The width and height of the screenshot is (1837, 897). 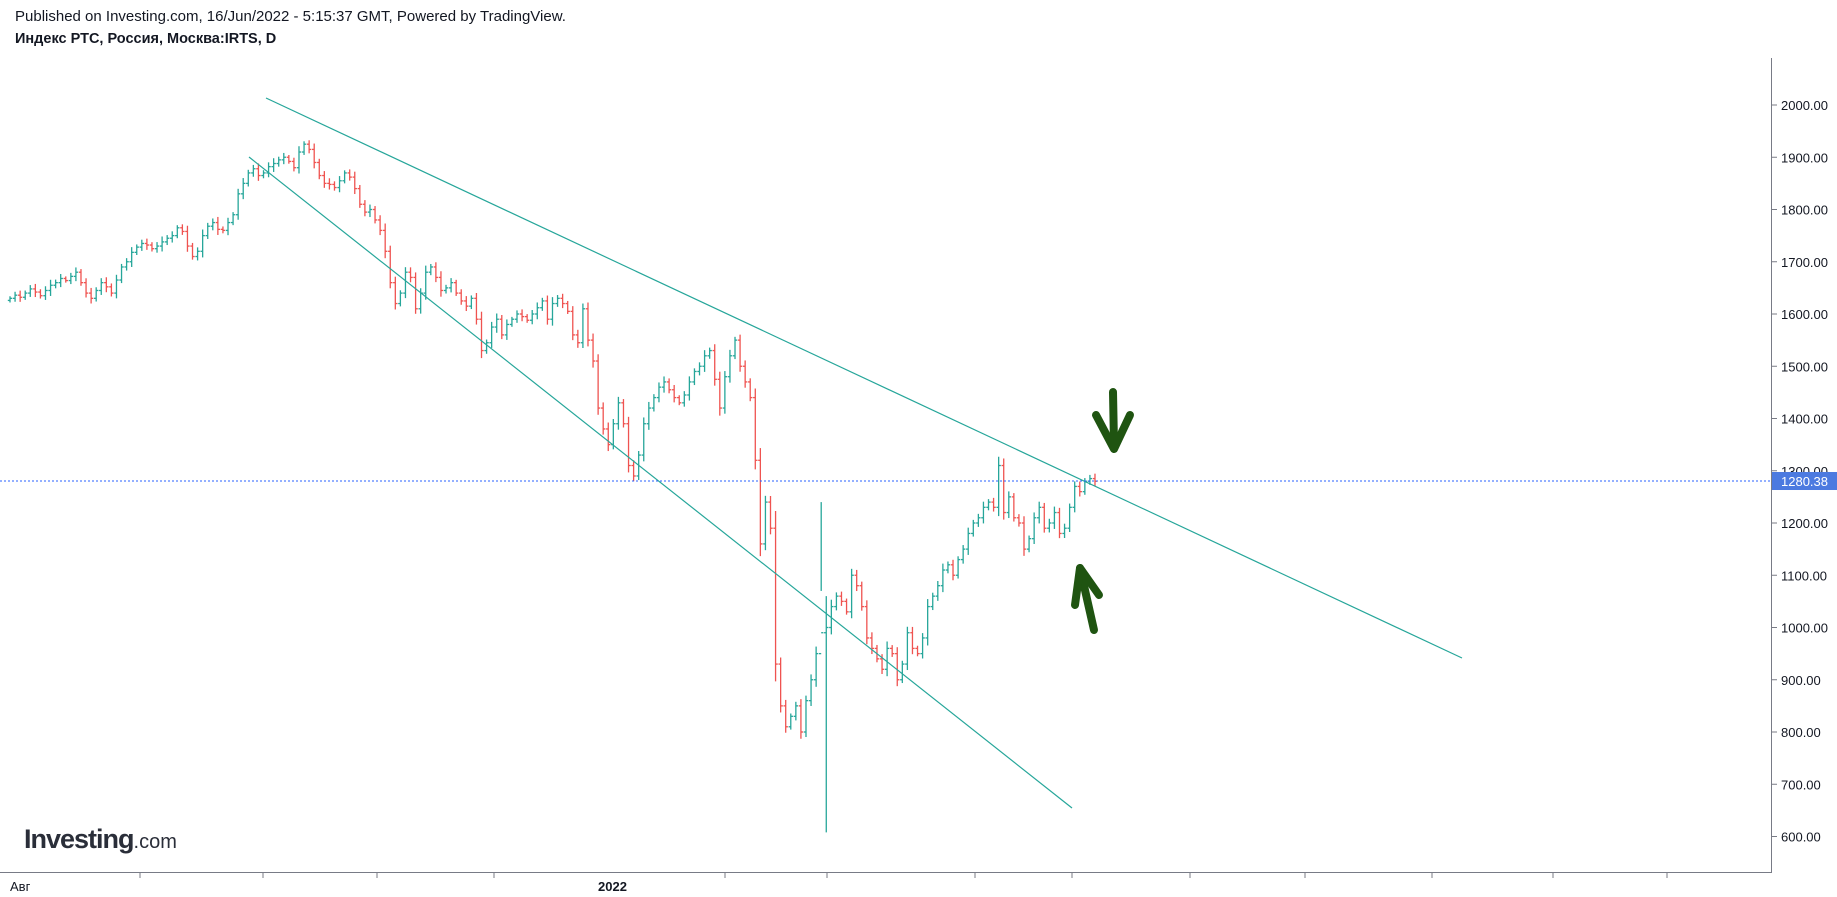 What do you see at coordinates (100, 839) in the screenshot?
I see `investing-logo: Investing.com` at bounding box center [100, 839].